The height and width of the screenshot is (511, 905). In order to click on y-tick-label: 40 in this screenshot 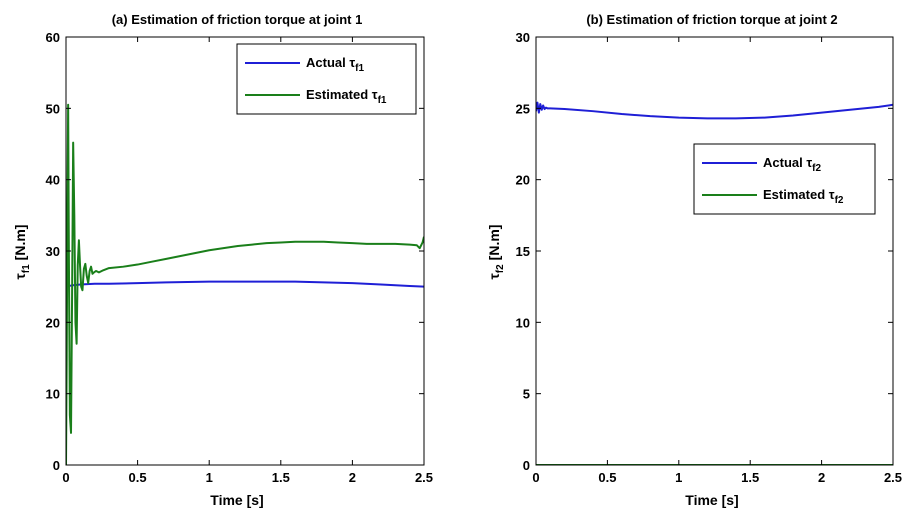, I will do `click(53, 180)`.